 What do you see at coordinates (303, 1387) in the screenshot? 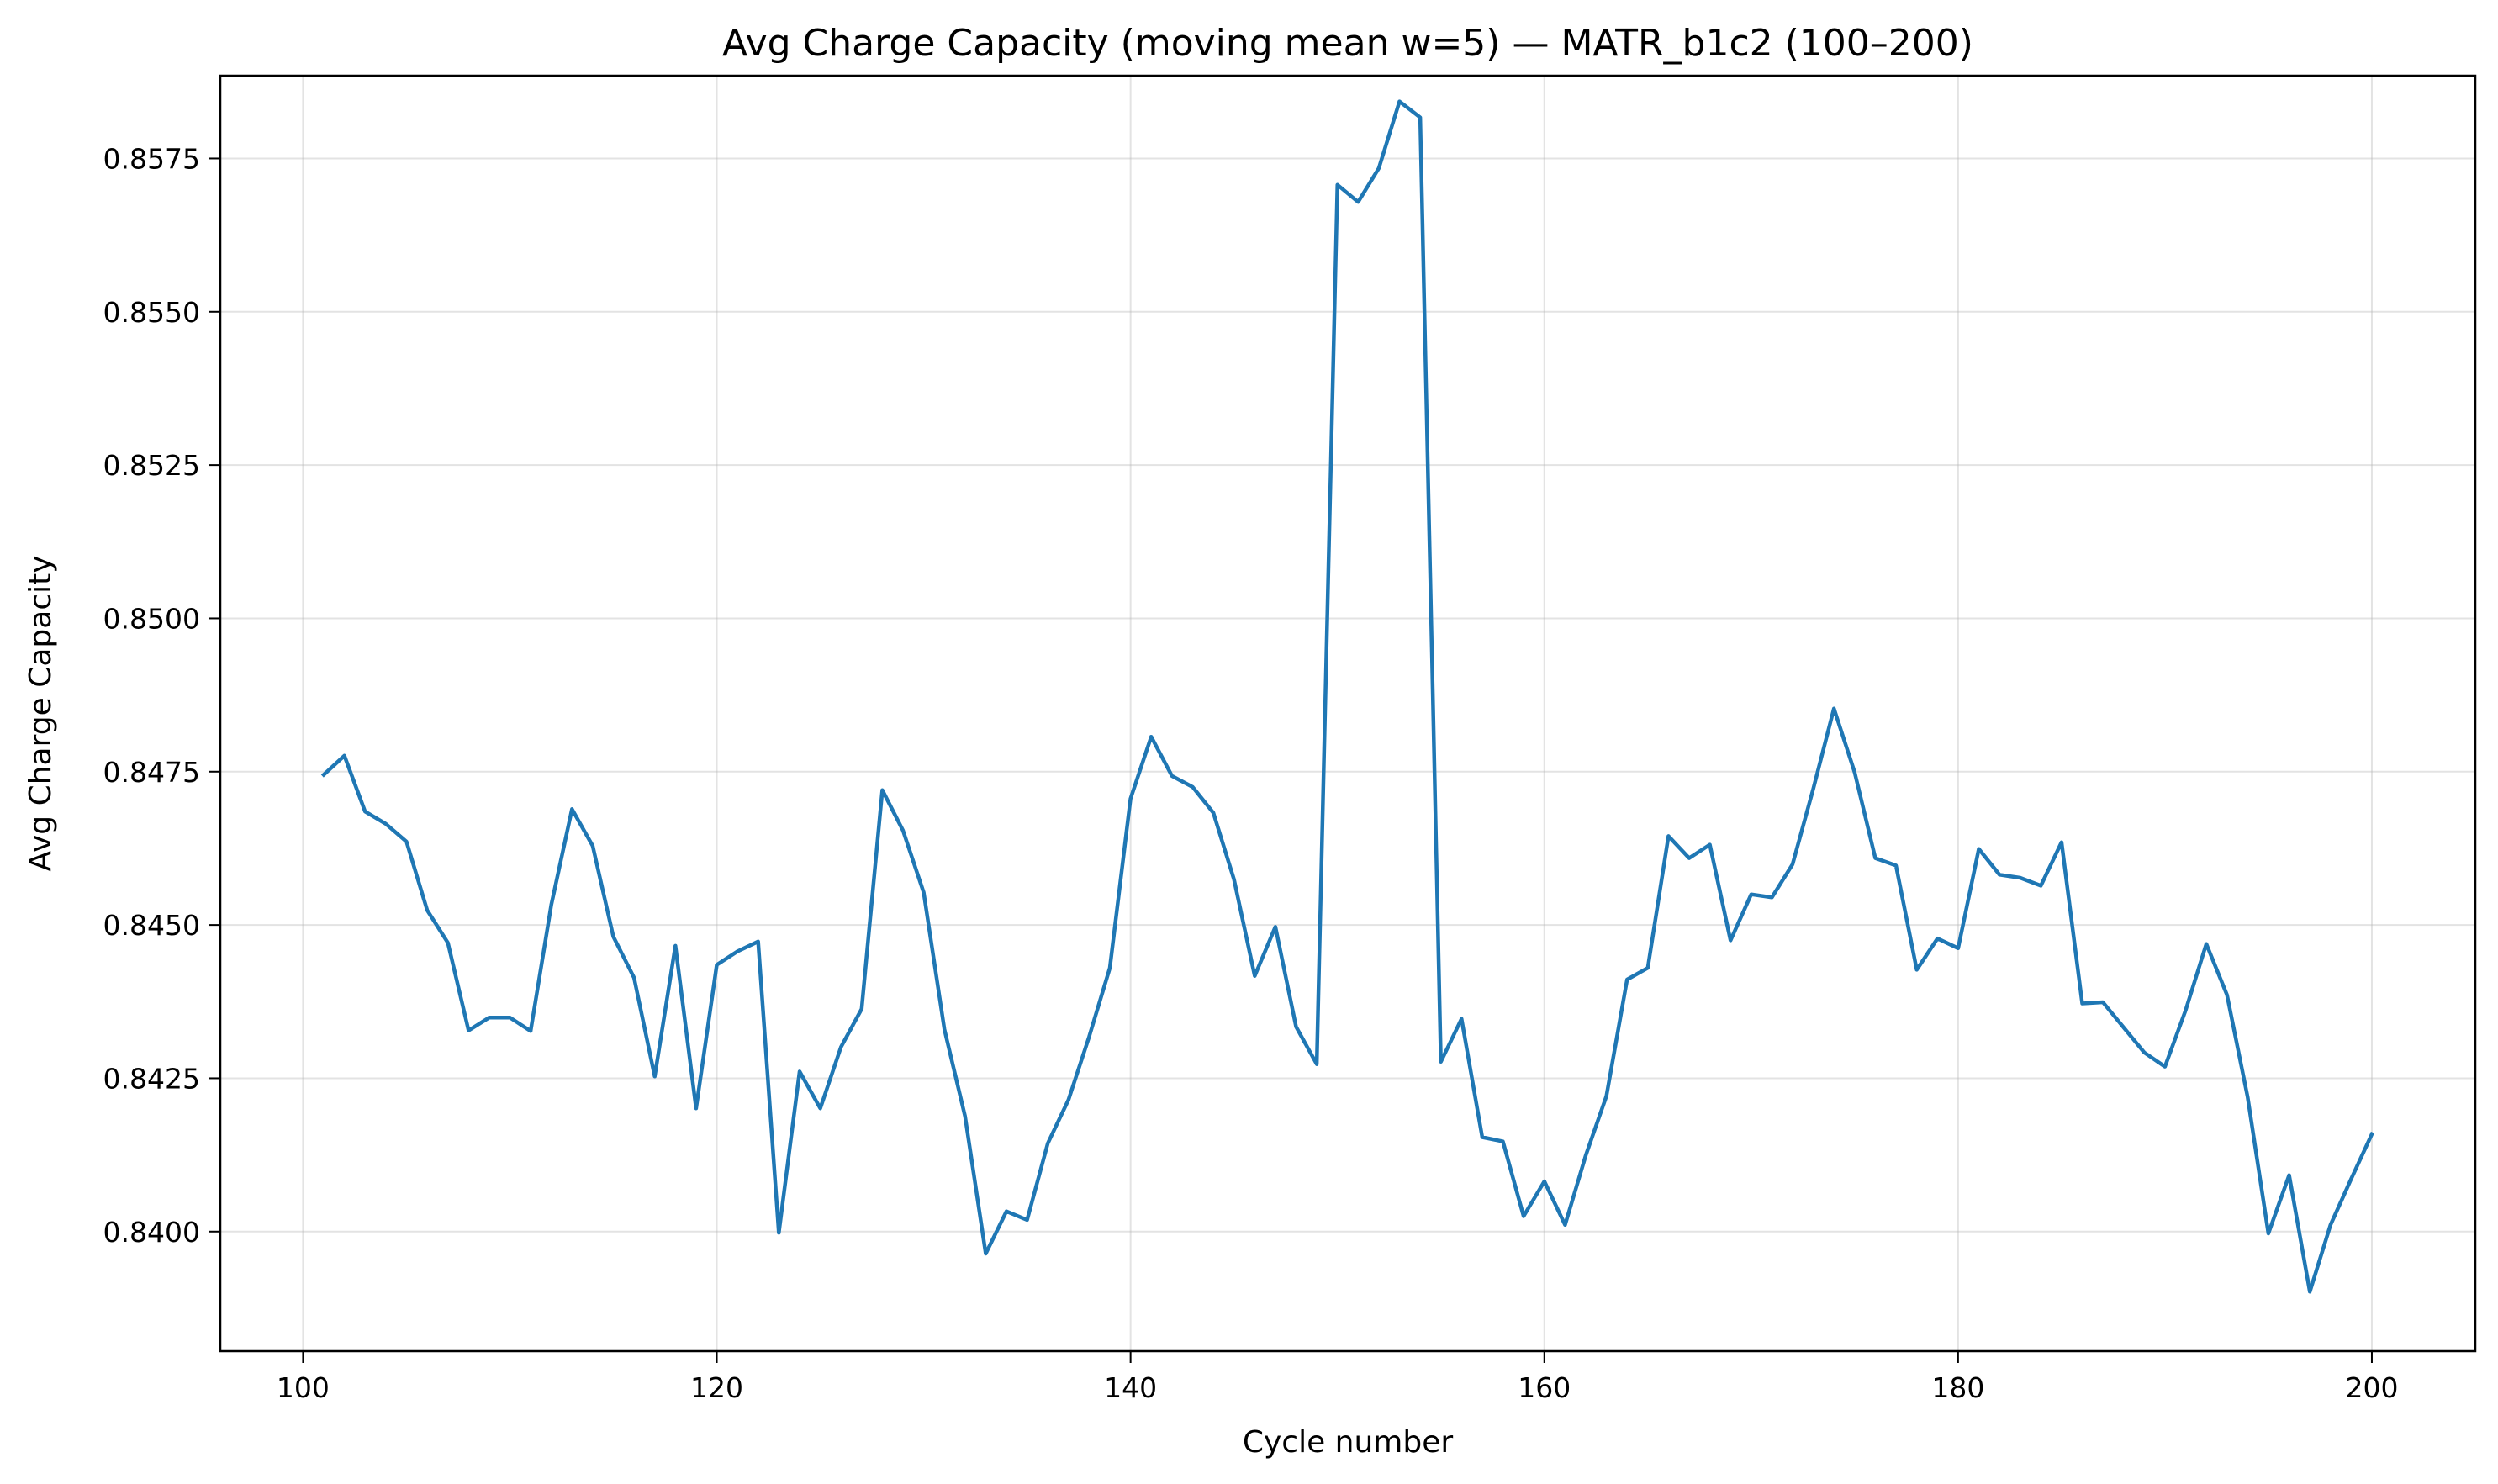
I see `x-tick-label: 100` at bounding box center [303, 1387].